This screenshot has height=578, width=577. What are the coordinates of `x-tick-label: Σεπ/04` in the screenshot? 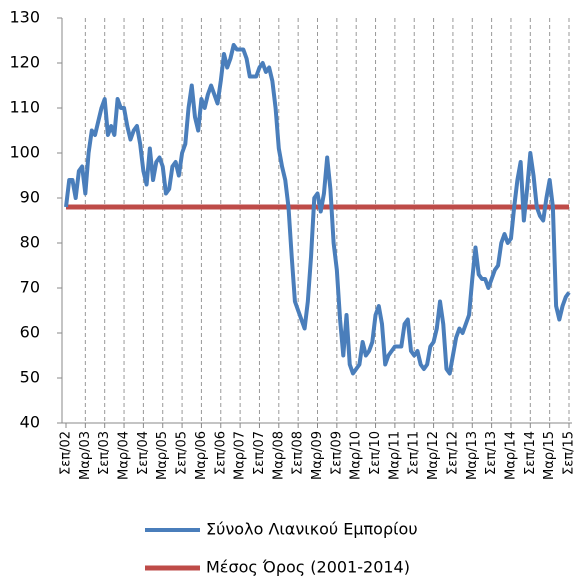 It's located at (143, 453).